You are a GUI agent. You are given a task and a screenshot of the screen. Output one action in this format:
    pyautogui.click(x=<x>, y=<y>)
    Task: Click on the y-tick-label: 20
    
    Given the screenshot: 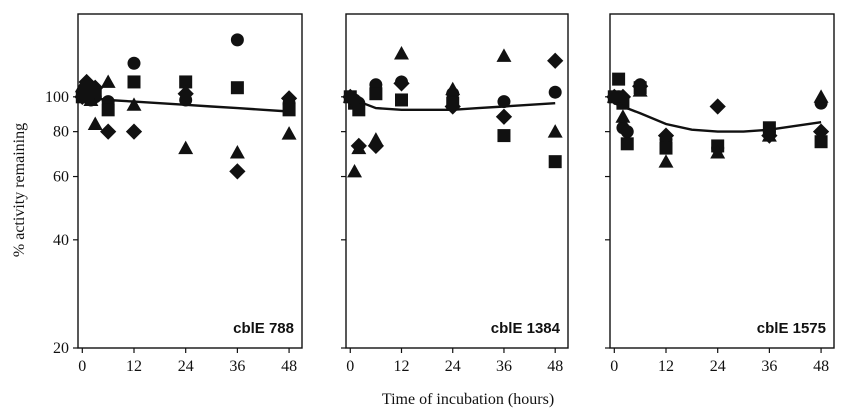 What is the action you would take?
    pyautogui.click(x=61, y=348)
    